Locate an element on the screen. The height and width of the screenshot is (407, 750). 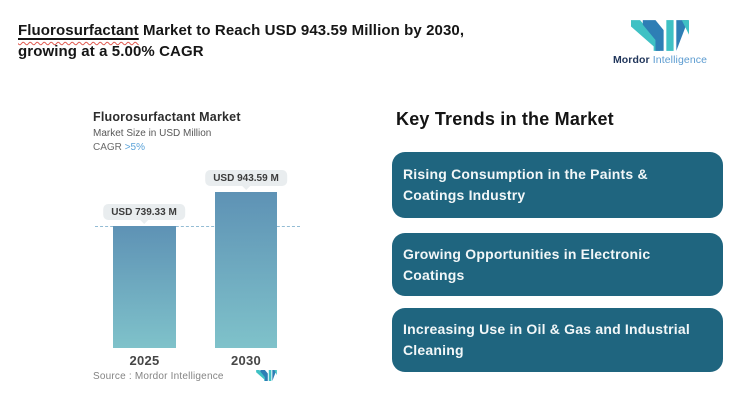
value-label-2025: USD 739.33 M is located at coordinates (144, 212).